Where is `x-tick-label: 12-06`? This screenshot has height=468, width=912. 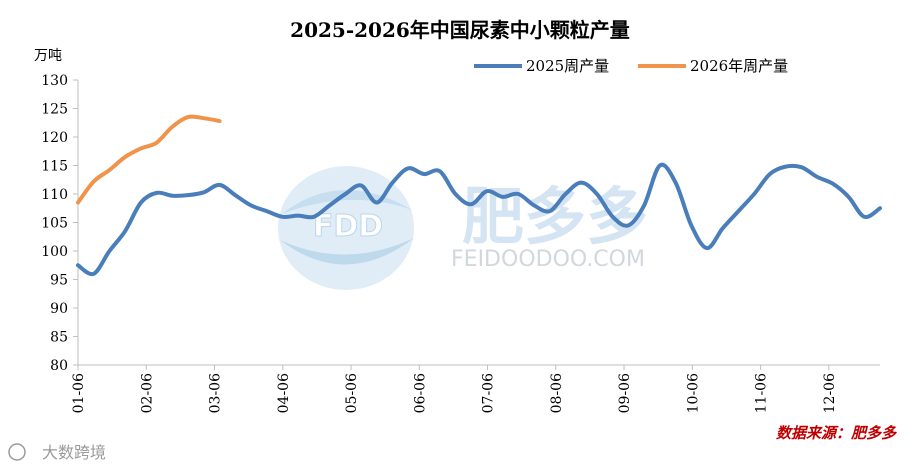 x-tick-label: 12-06 is located at coordinates (830, 393).